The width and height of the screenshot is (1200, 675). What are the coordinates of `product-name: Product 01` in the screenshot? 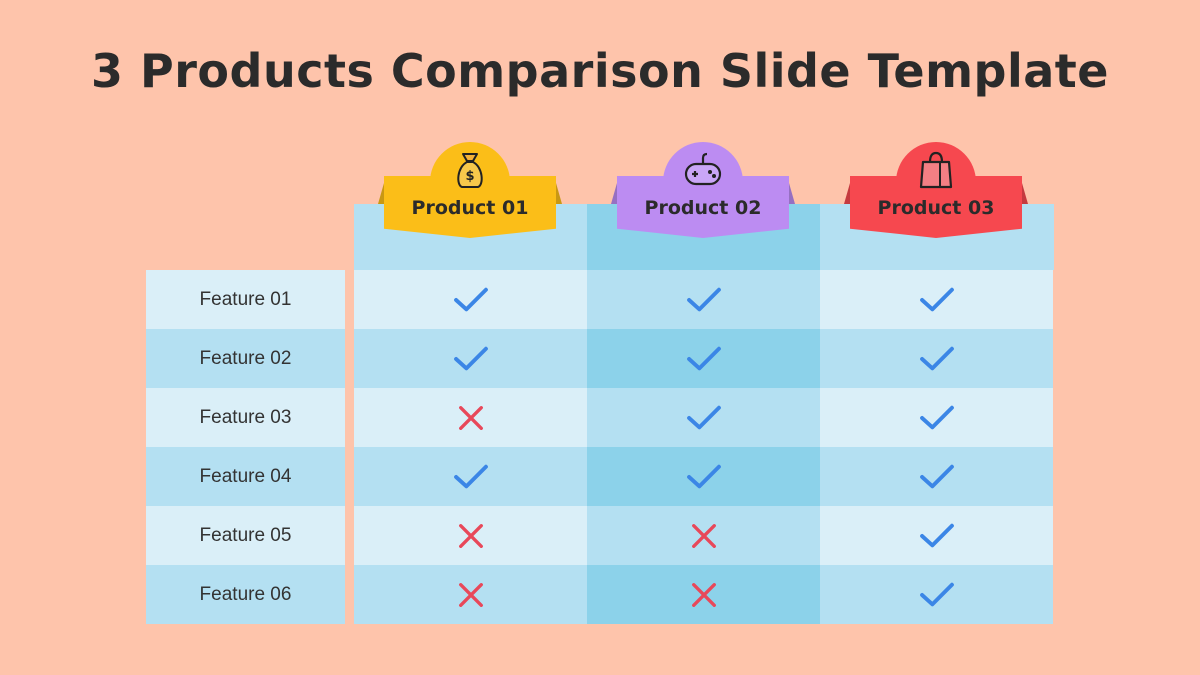 It's located at (470, 208).